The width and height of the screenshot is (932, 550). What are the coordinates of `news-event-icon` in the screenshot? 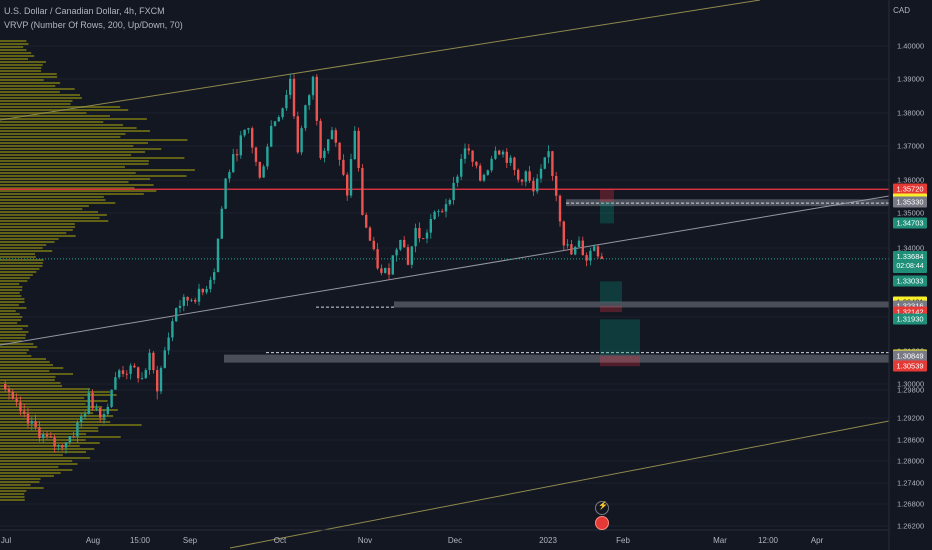 It's located at (602, 508).